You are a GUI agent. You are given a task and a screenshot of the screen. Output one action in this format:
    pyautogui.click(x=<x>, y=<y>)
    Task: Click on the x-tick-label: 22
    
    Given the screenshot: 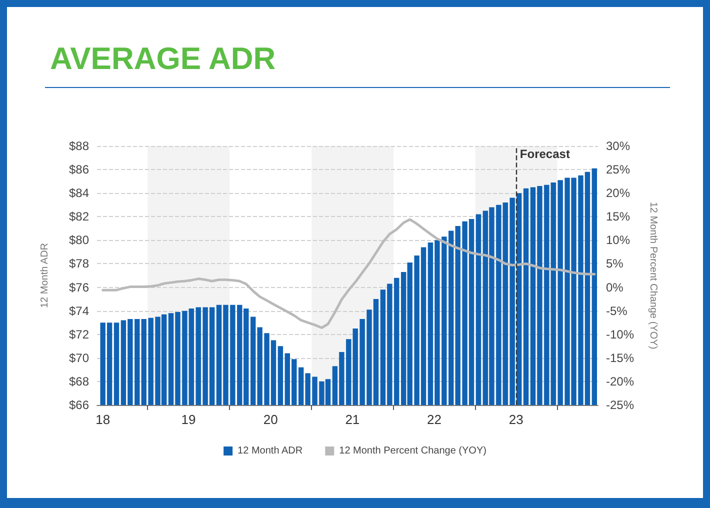 What is the action you would take?
    pyautogui.click(x=434, y=419)
    